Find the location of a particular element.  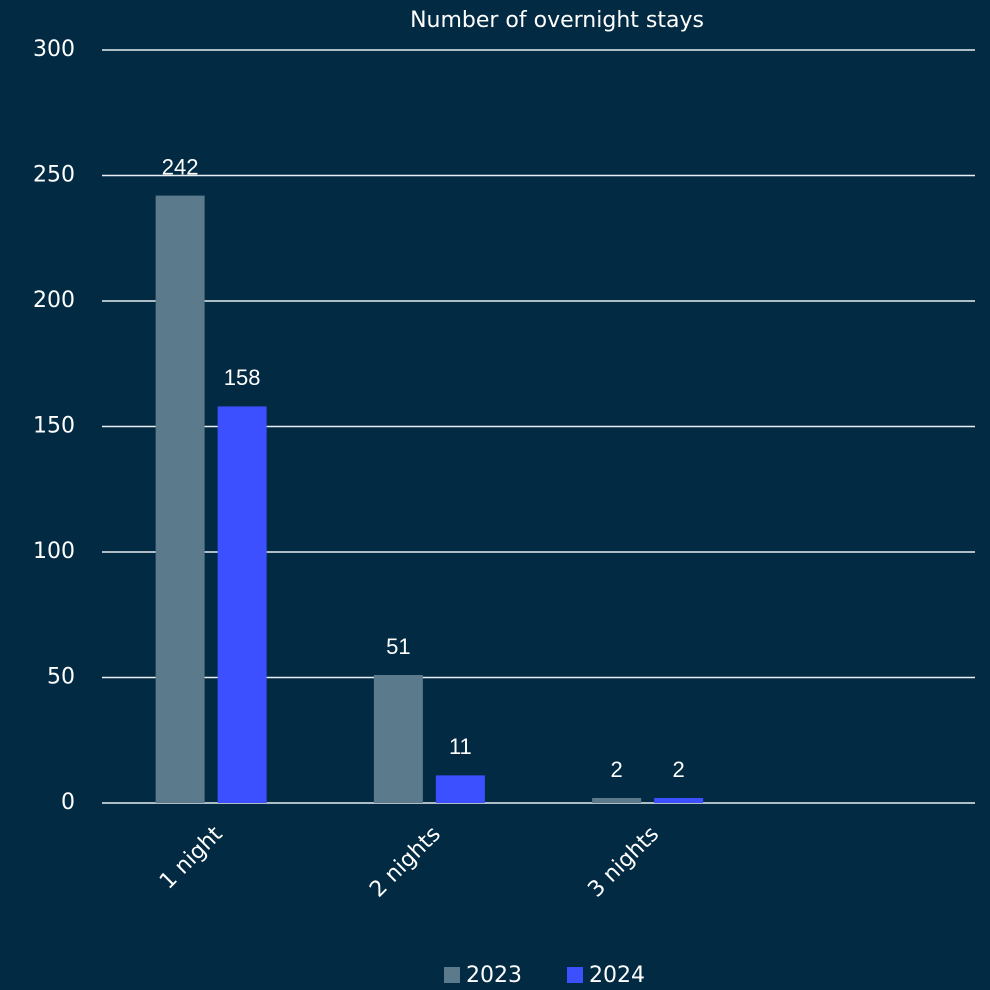

y-tick-label: 0 is located at coordinates (68, 802).